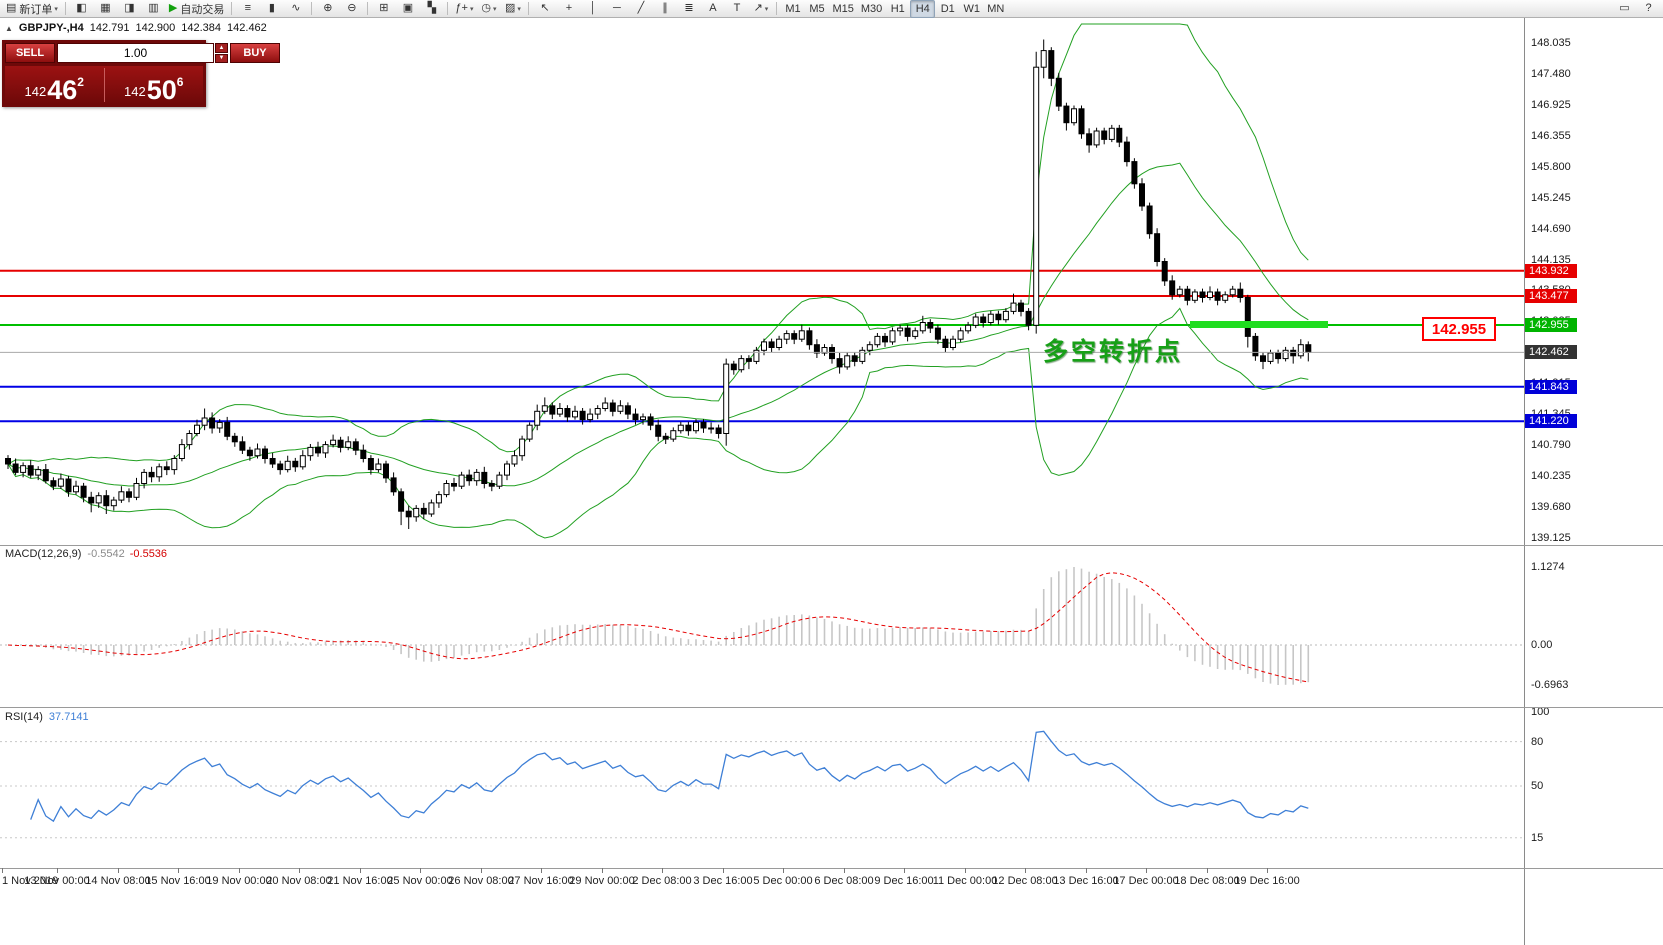 Image resolution: width=1663 pixels, height=945 pixels. I want to click on fibonacci-button: ≣, so click(688, 9).